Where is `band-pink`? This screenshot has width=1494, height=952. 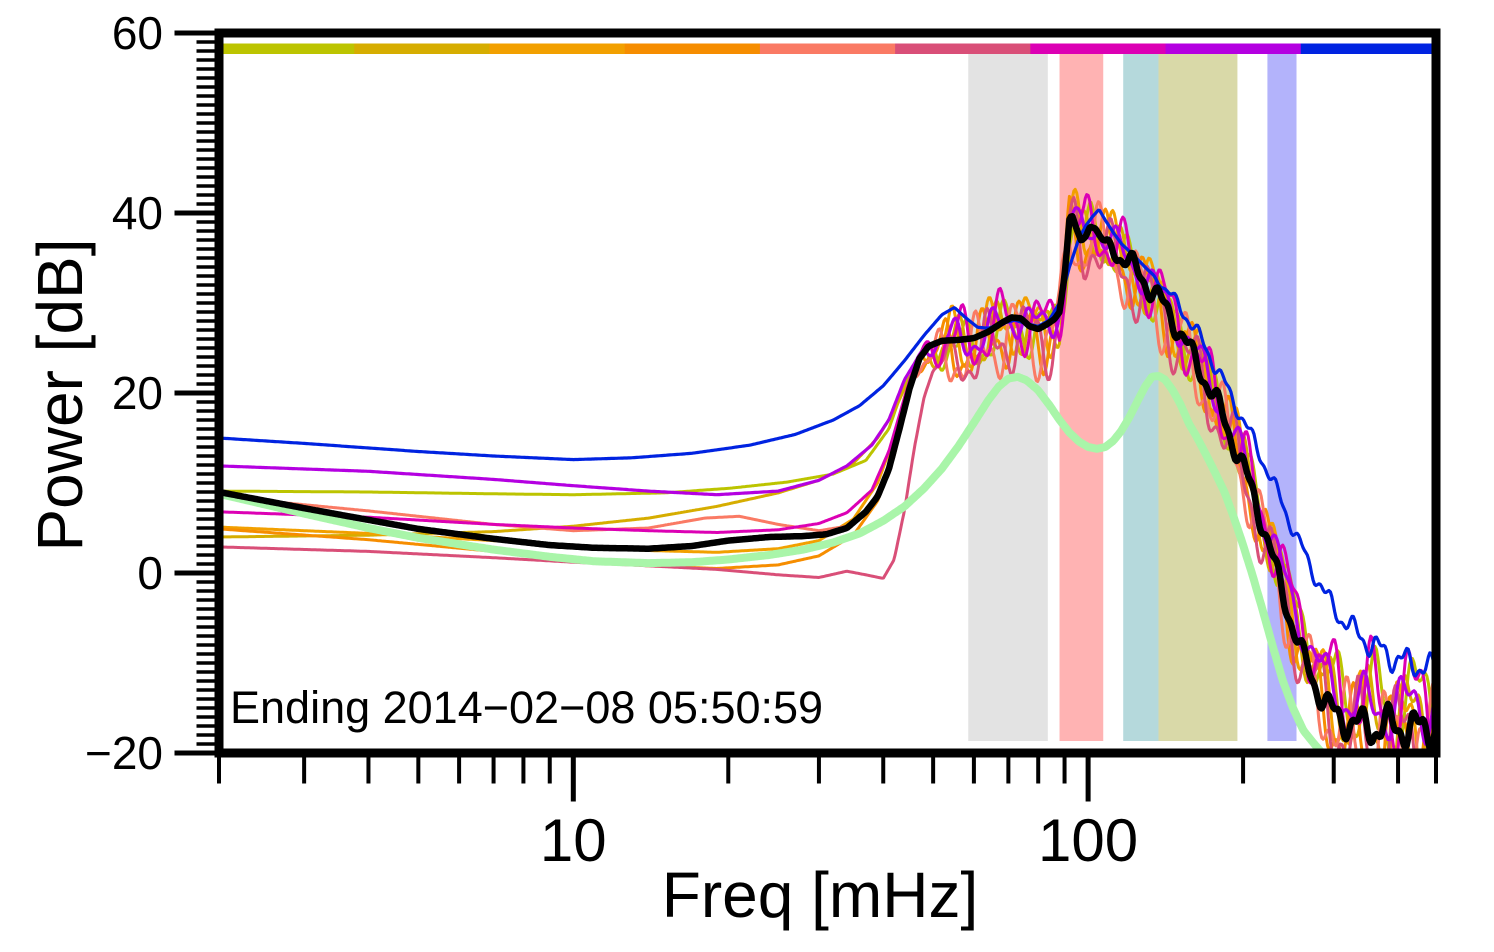
band-pink is located at coordinates (1081, 397).